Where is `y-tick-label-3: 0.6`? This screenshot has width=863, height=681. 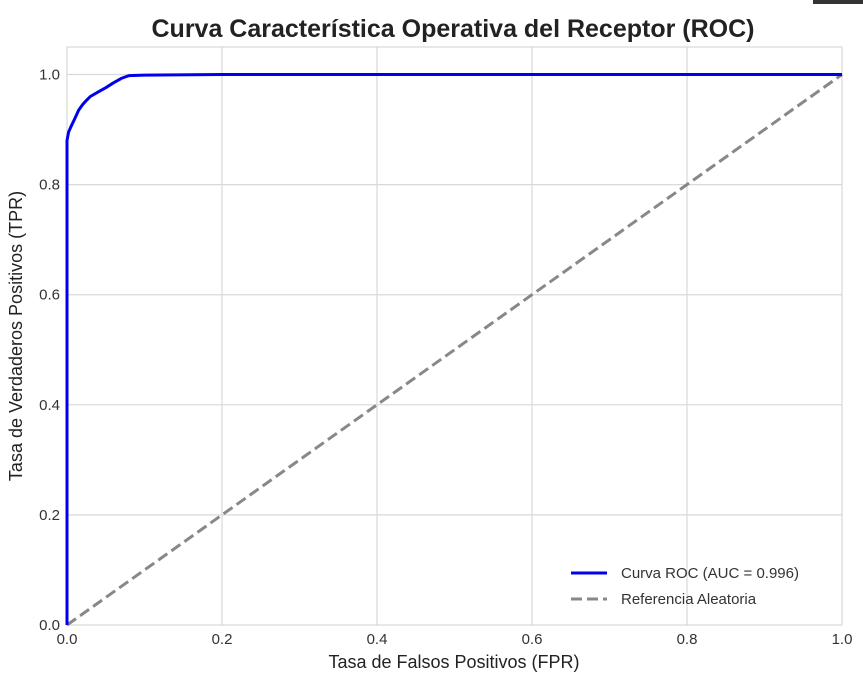
y-tick-label-3: 0.6 is located at coordinates (49, 295).